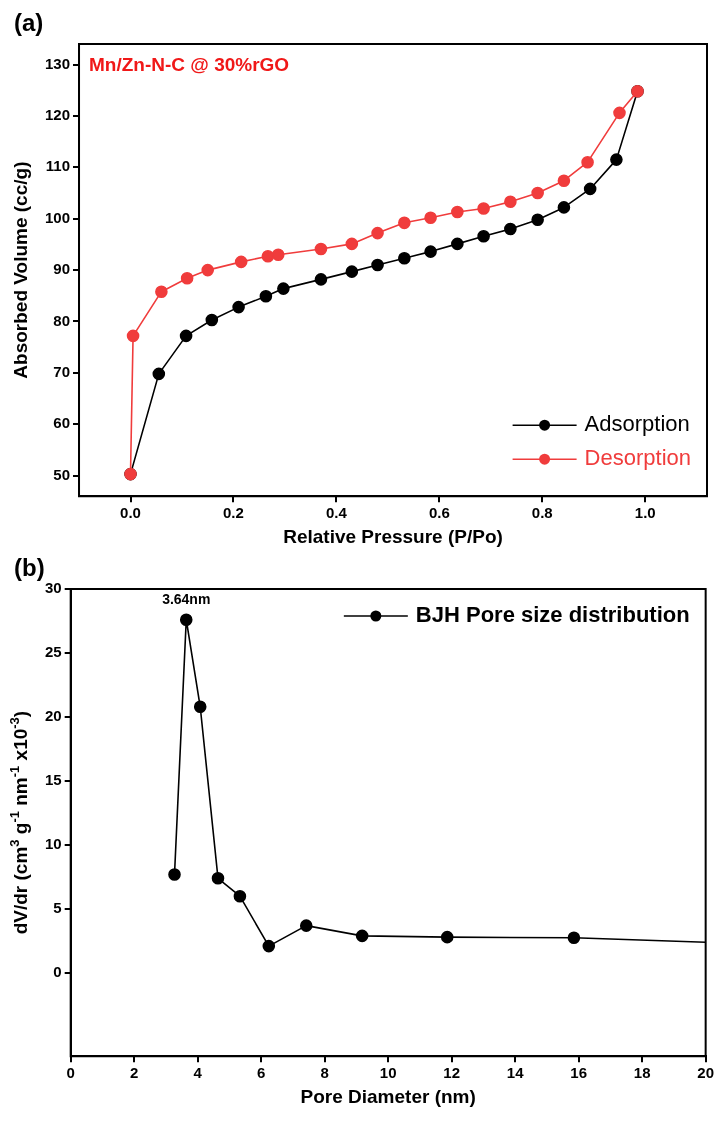 The width and height of the screenshot is (725, 1123). I want to click on chart-title: (b), so click(29, 567).